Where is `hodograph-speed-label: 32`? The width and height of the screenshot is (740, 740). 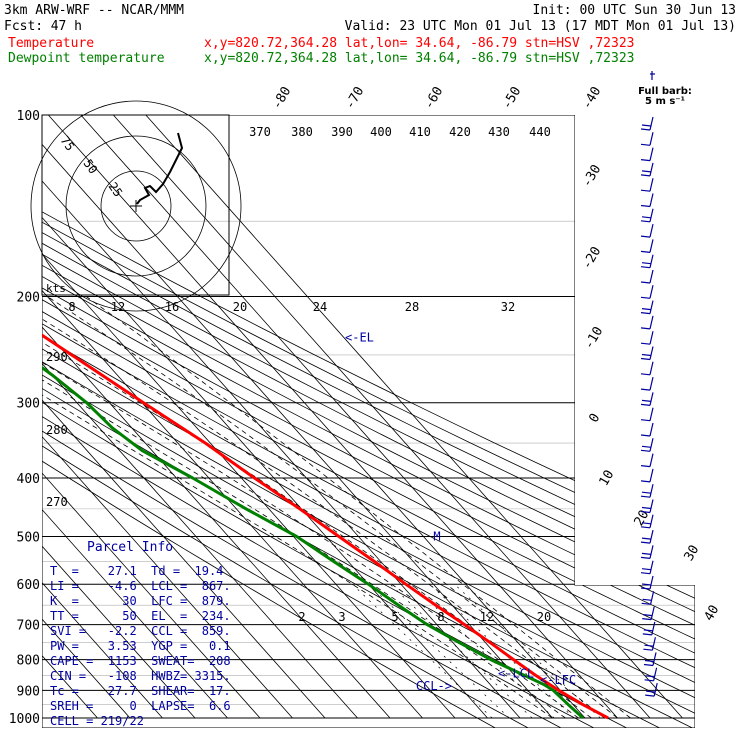
hodograph-speed-label: 32 is located at coordinates (508, 307).